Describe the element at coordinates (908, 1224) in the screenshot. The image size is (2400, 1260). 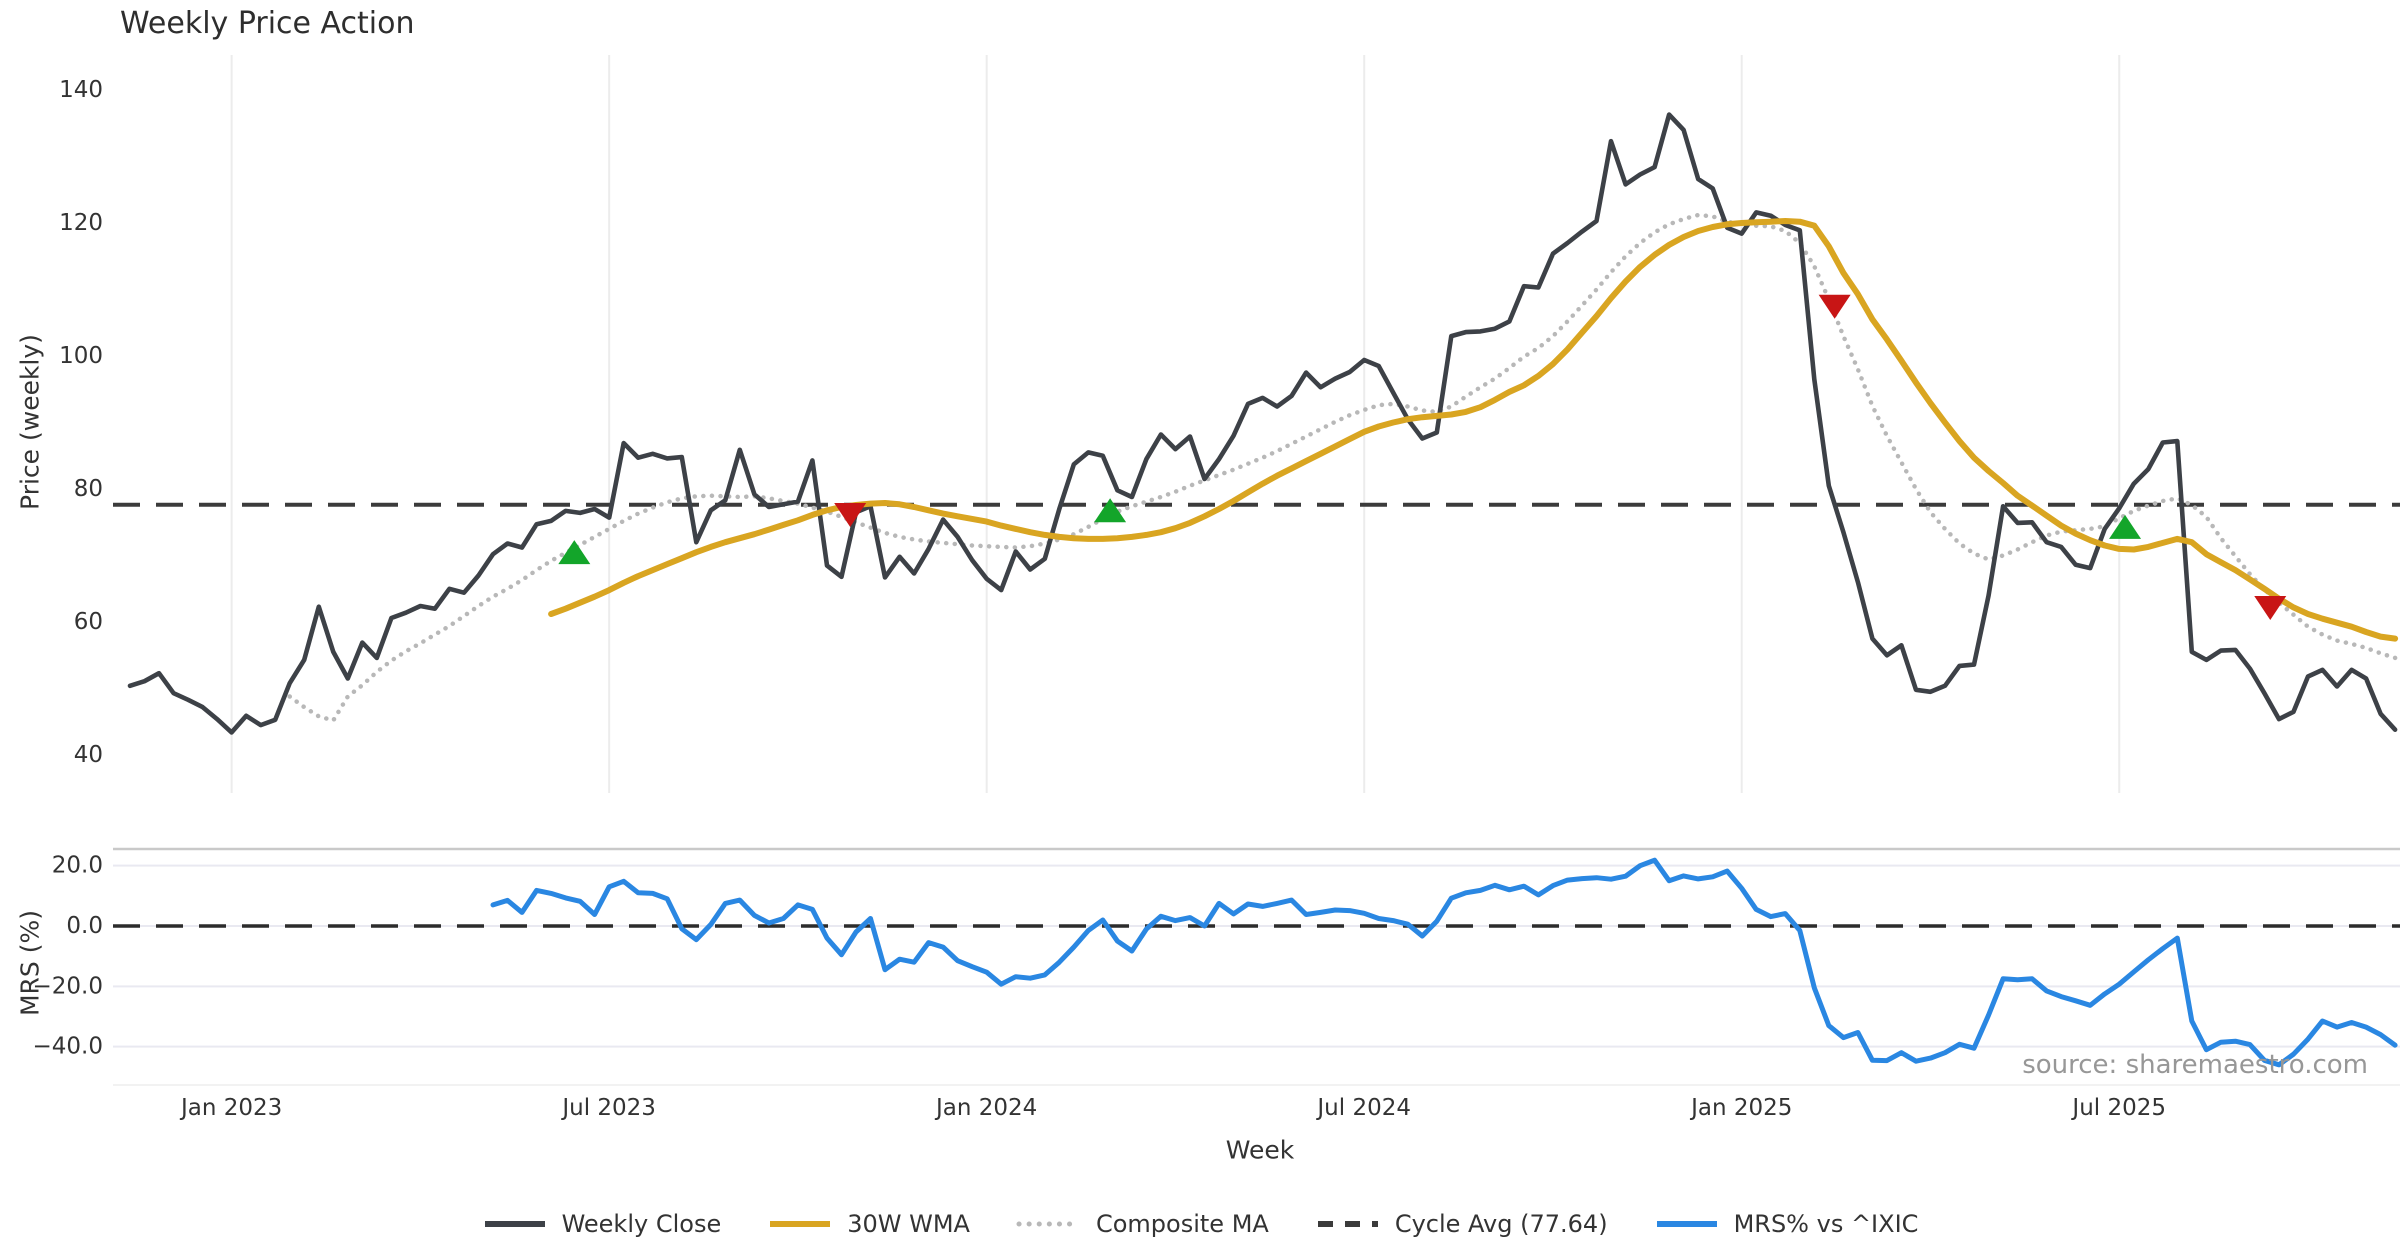
I see `legend-label: 30W WMA` at that location.